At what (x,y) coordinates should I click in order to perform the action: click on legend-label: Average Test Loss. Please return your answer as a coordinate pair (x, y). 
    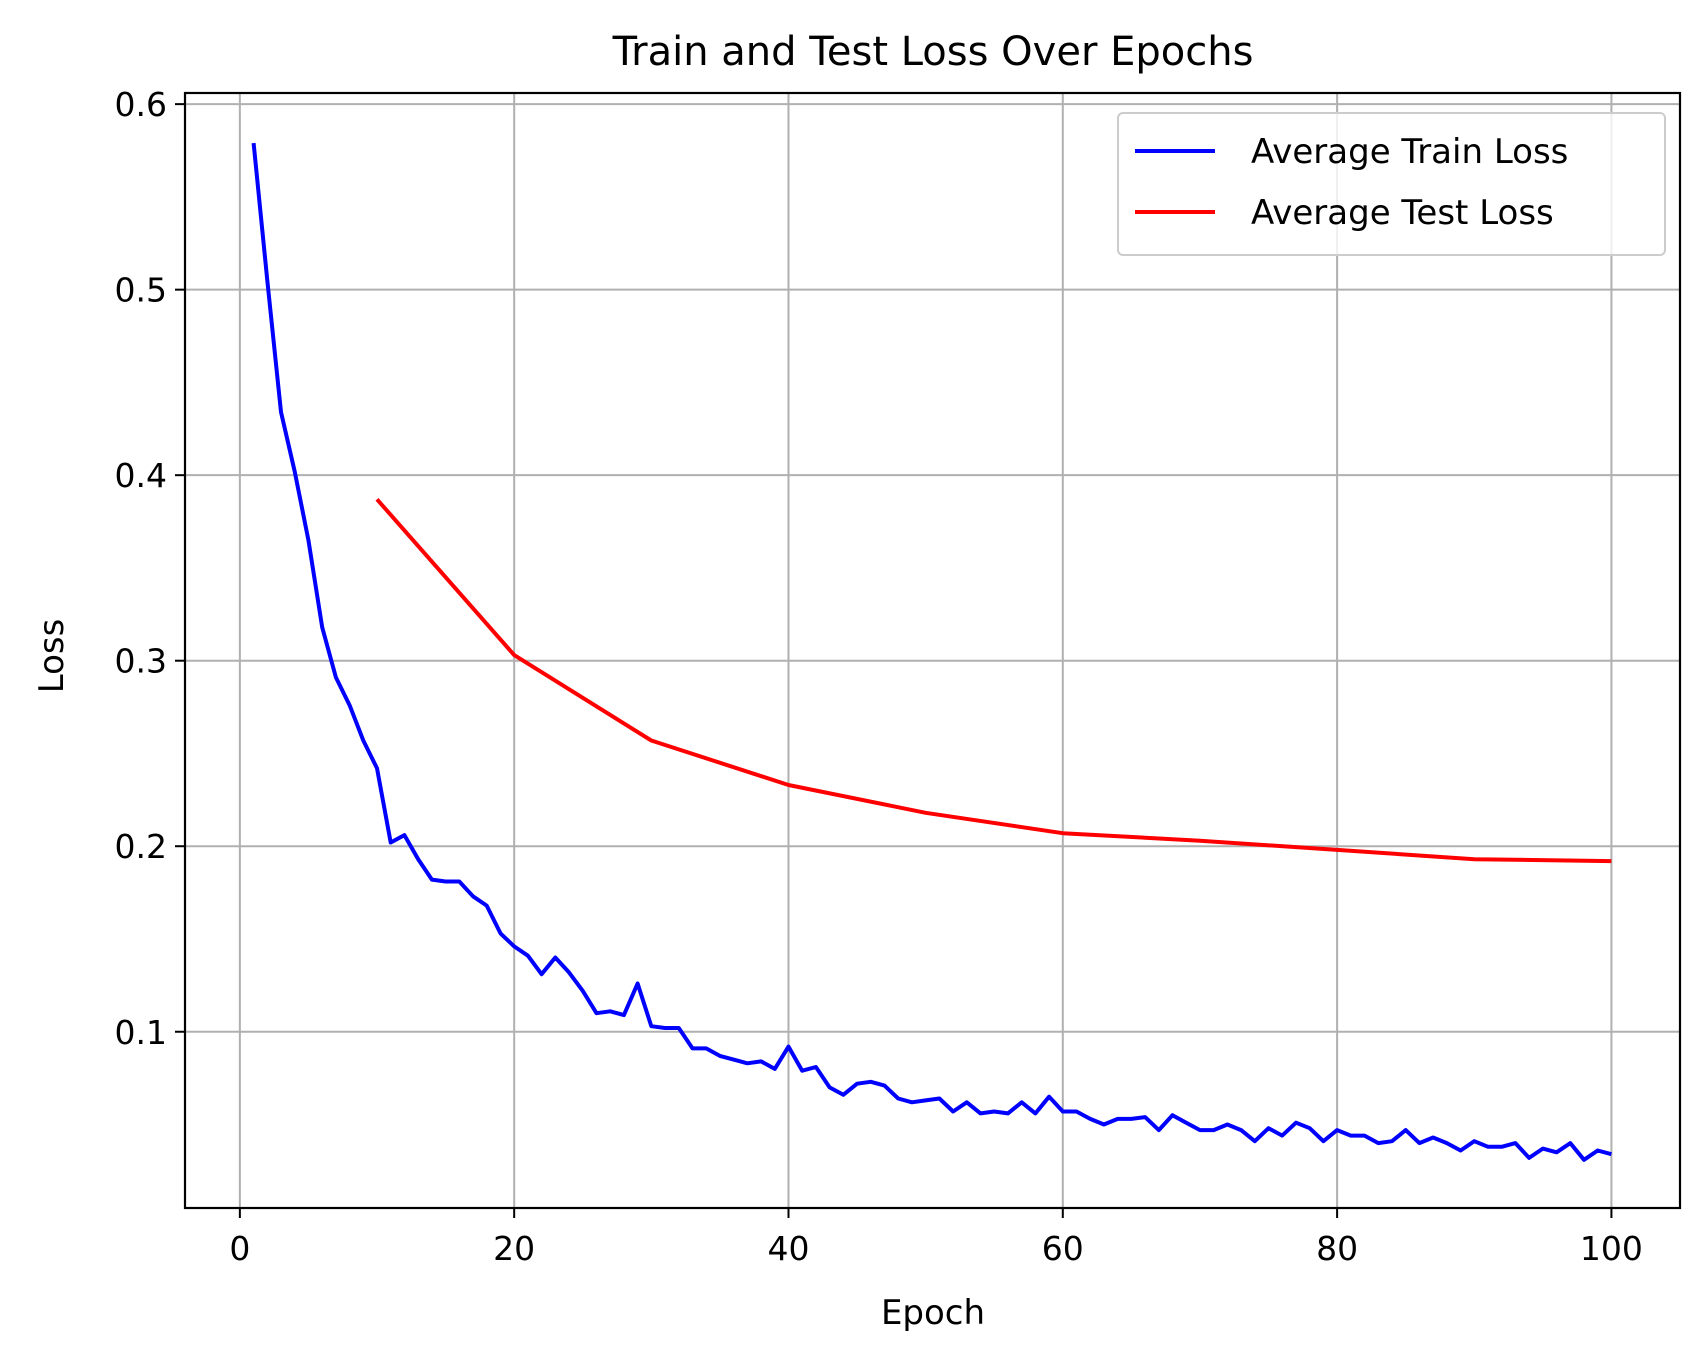
    Looking at the image, I should click on (1402, 213).